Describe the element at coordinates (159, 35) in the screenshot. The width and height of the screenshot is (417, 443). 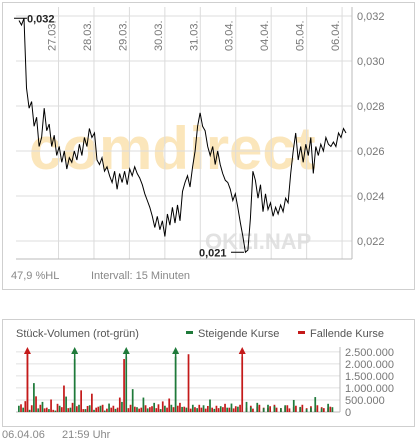
I see `x-tick-label: 30.03.` at that location.